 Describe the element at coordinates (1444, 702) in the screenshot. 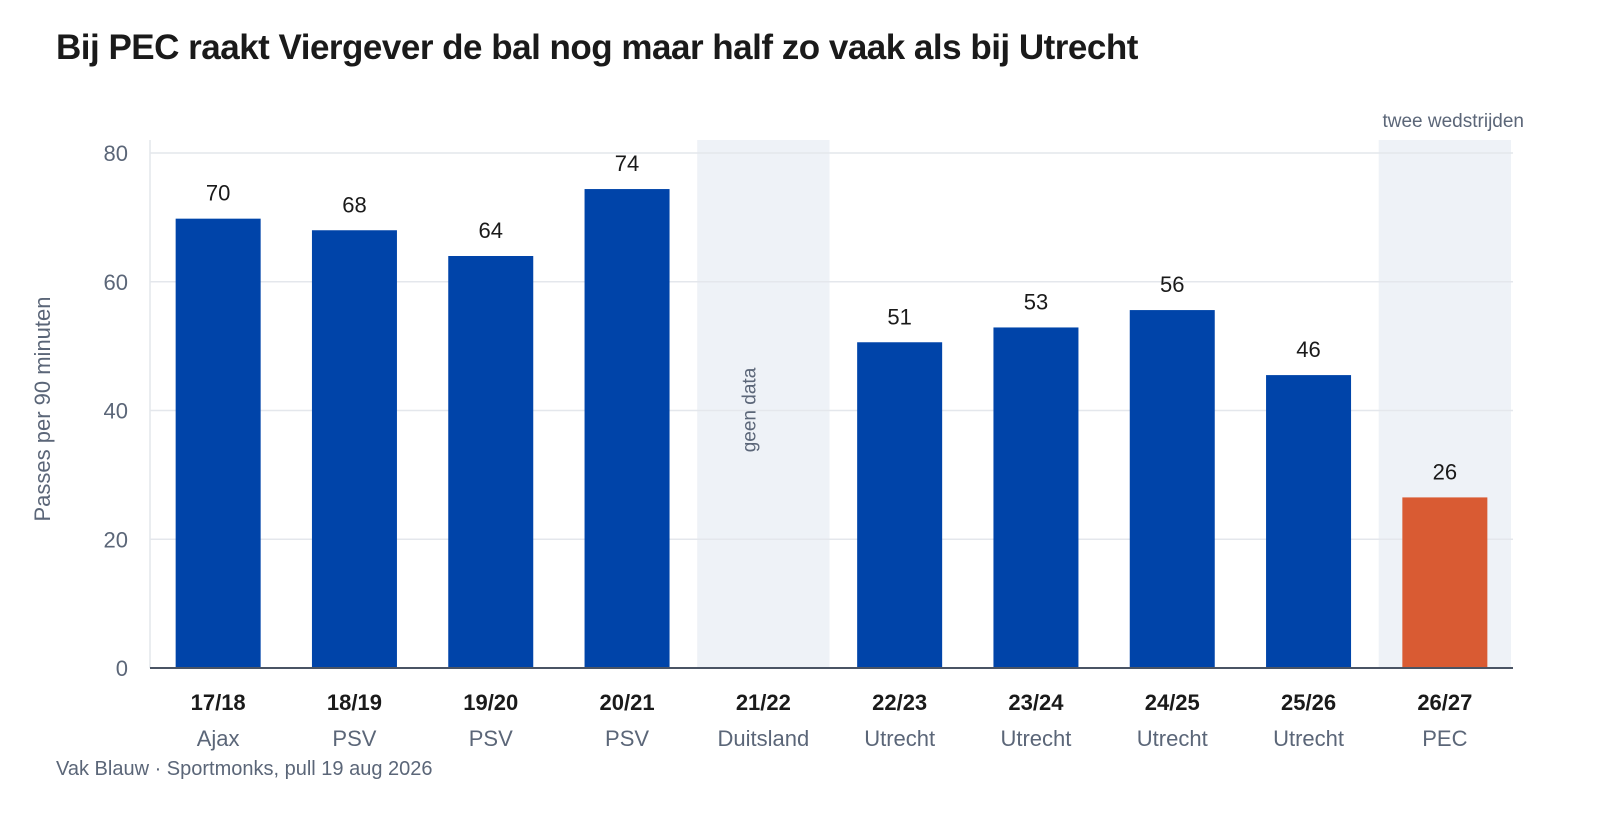

I see `x-tick-label: 26/27` at that location.